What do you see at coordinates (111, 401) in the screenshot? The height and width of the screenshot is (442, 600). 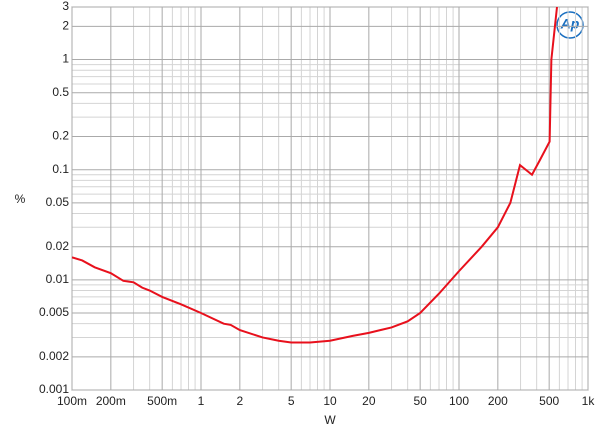 I see `x-tick-label: 200m` at bounding box center [111, 401].